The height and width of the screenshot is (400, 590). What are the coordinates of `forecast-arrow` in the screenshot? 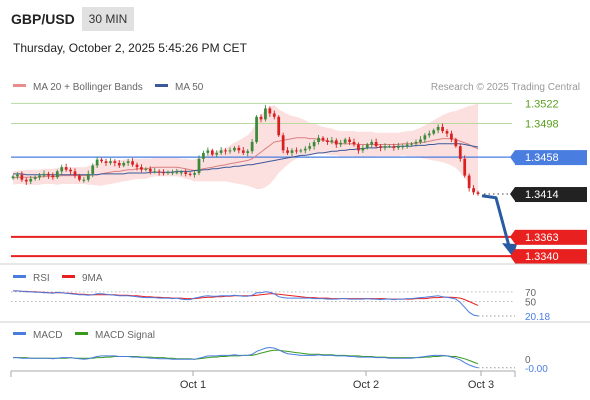 It's located at (499, 226).